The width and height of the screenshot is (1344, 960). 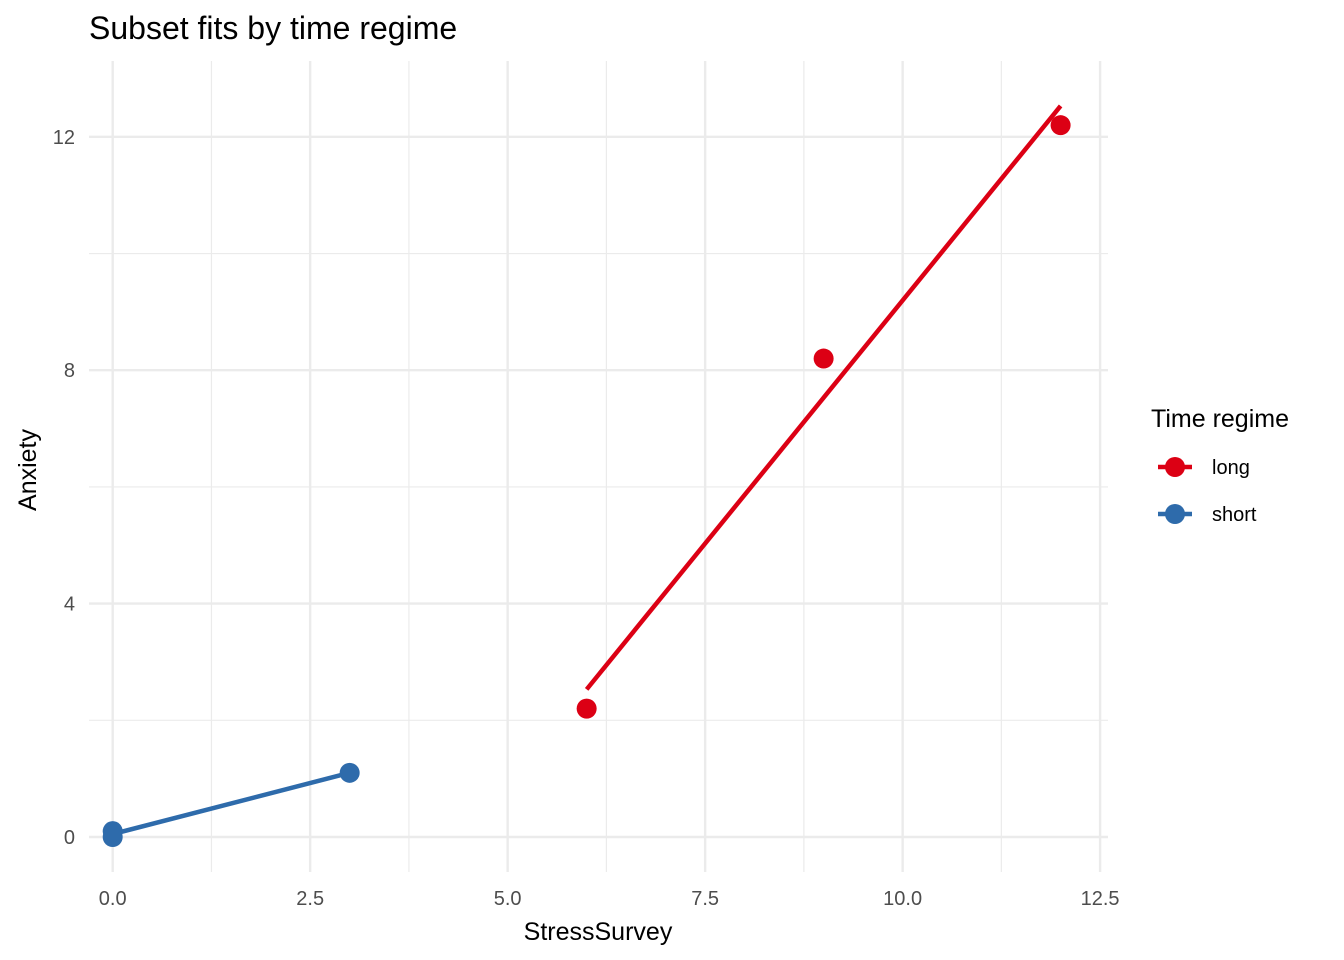 I want to click on legend-items: long short, so click(x=1207, y=491).